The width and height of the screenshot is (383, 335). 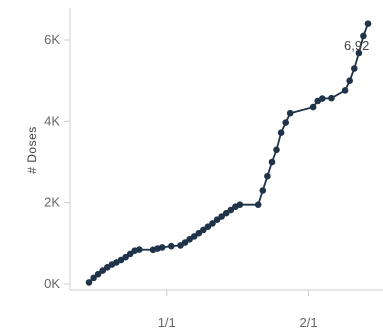 I want to click on last-value-label: 6,92, so click(x=356, y=45).